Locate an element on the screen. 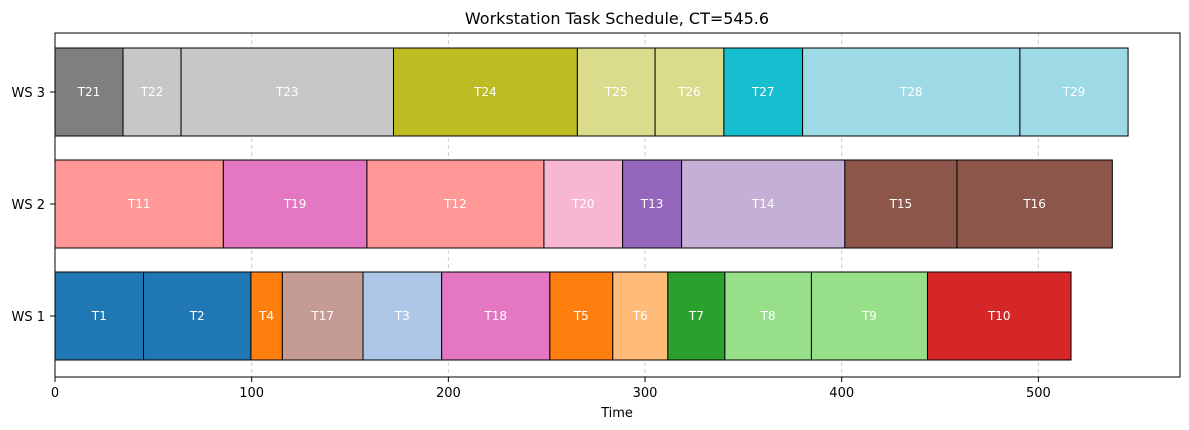 The width and height of the screenshot is (1189, 430). task-label: T11 is located at coordinates (139, 204).